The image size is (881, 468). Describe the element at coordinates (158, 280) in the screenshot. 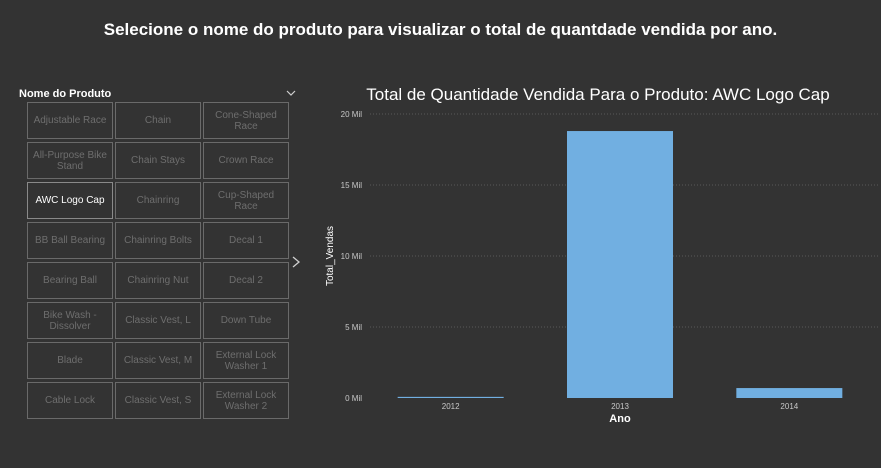

I see `slicer-item: Chainring Nut` at that location.